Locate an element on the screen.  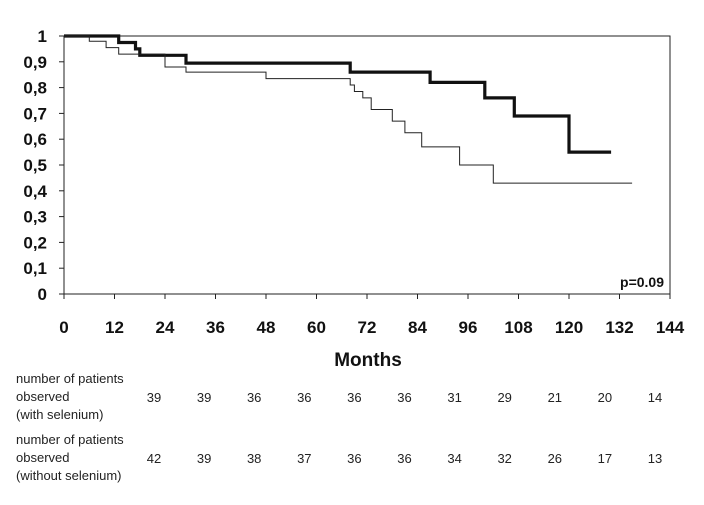
risk-value: 31 is located at coordinates (454, 397).